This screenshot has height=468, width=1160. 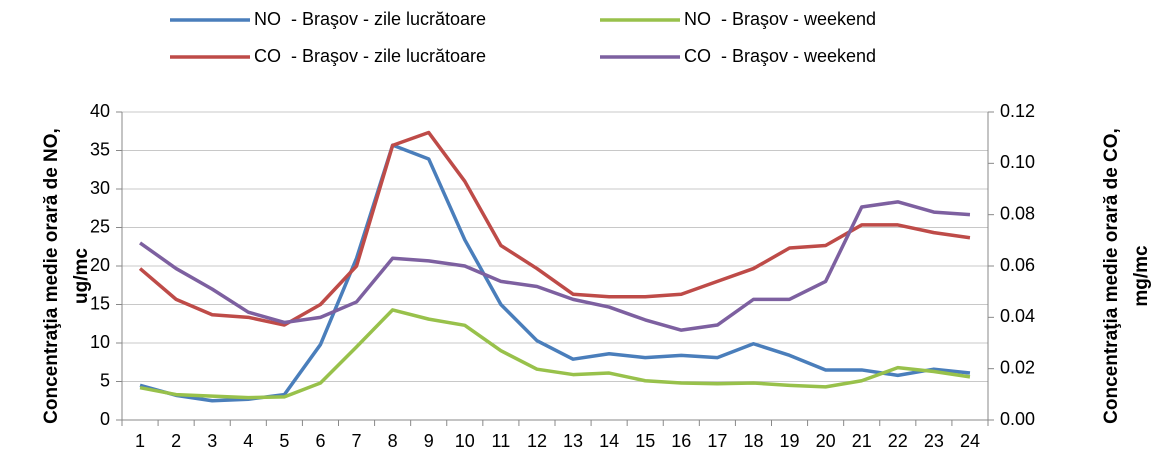 What do you see at coordinates (862, 441) in the screenshot?
I see `x-tick-label: 21` at bounding box center [862, 441].